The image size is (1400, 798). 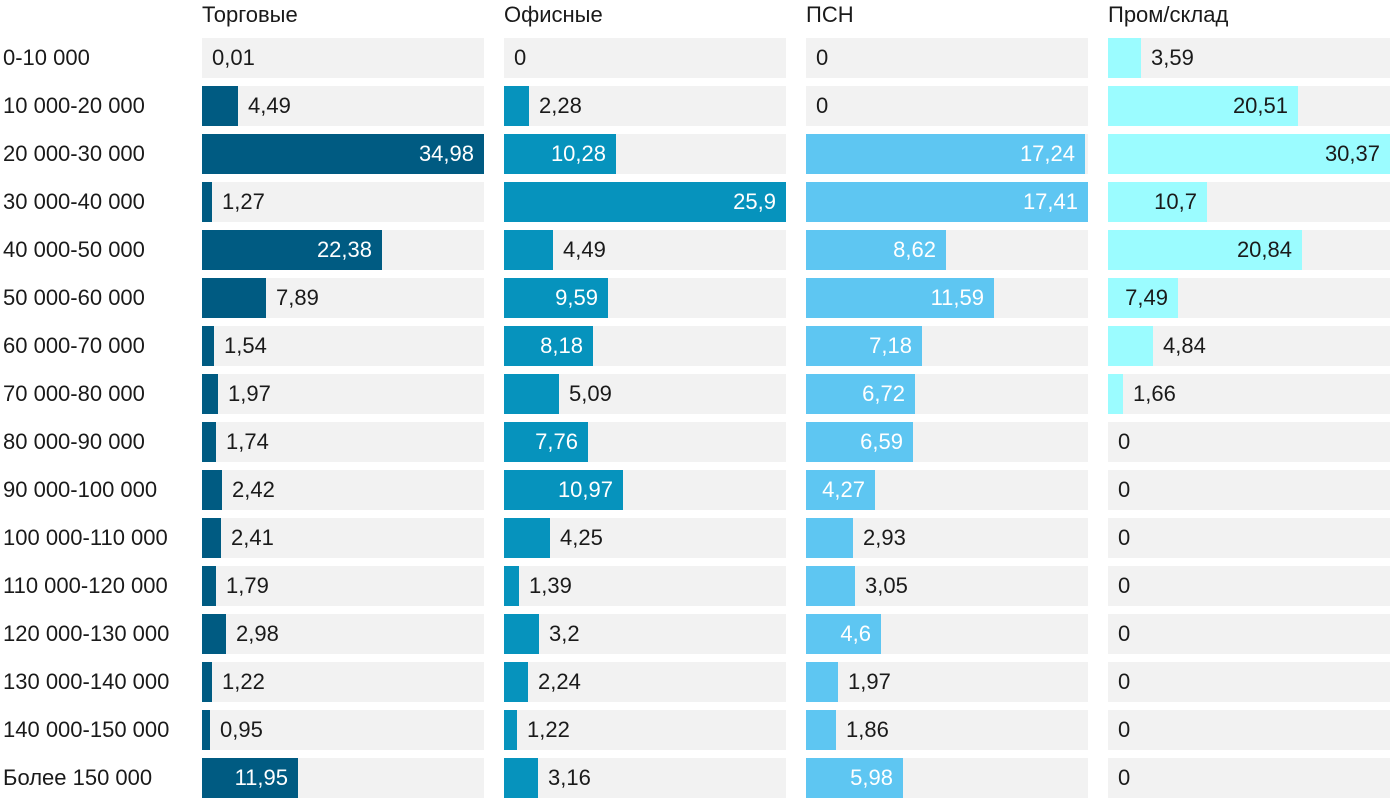 I want to click on bar-track: 22,38, so click(x=343, y=250).